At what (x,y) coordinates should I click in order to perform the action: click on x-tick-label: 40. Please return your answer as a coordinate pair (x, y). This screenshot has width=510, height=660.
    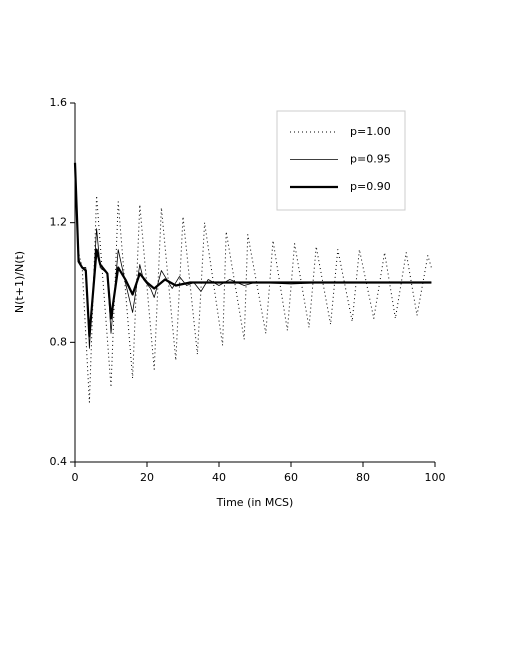
    Looking at the image, I should click on (219, 477).